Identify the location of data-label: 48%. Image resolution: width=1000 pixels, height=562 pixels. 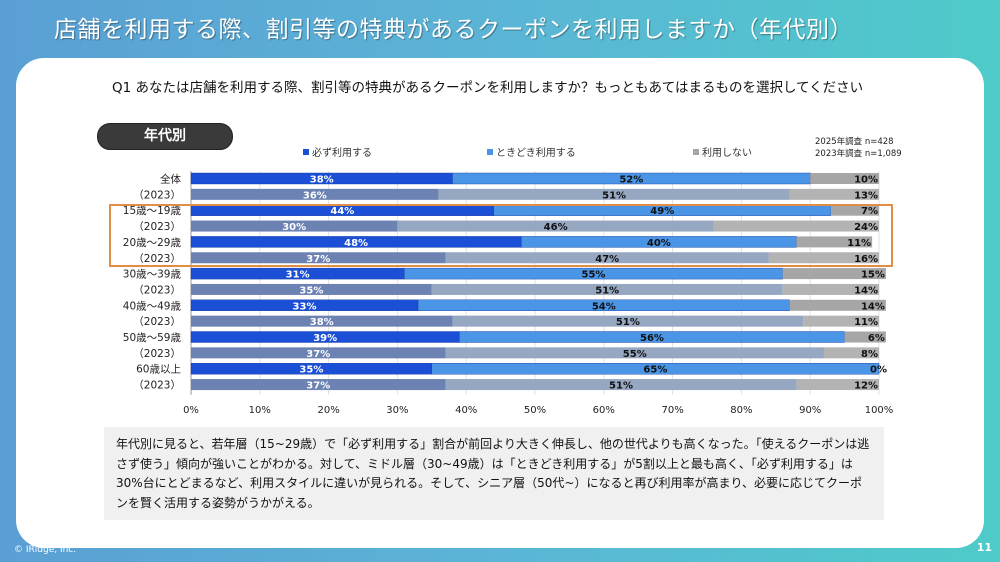
(356, 243).